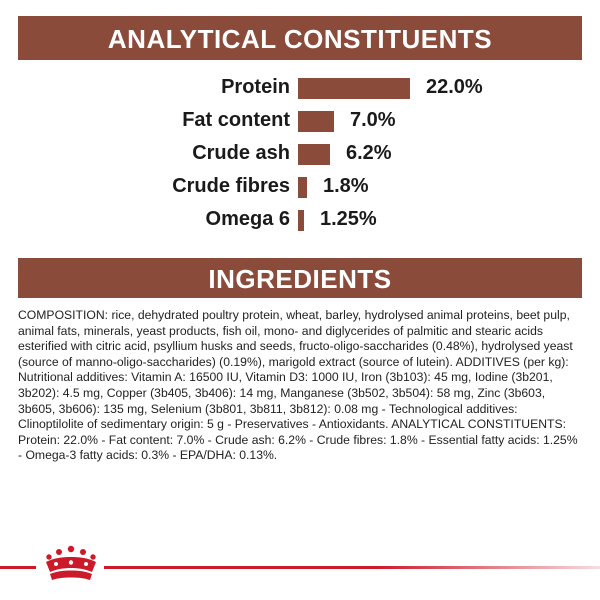 This screenshot has width=600, height=600. Describe the element at coordinates (352, 567) in the screenshot. I see `footer-divider-right` at that location.